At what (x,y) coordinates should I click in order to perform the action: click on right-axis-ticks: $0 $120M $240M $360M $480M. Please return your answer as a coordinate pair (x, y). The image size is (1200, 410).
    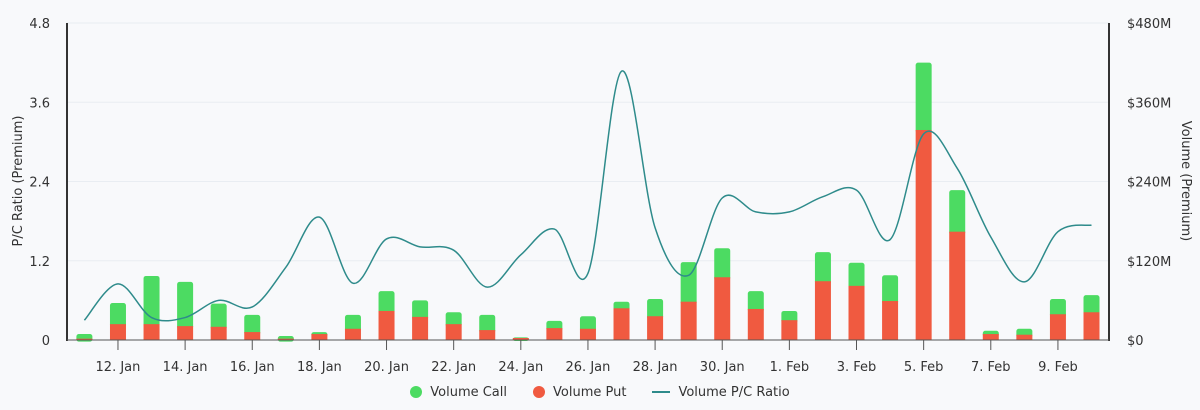
    Looking at the image, I should click on (1149, 183).